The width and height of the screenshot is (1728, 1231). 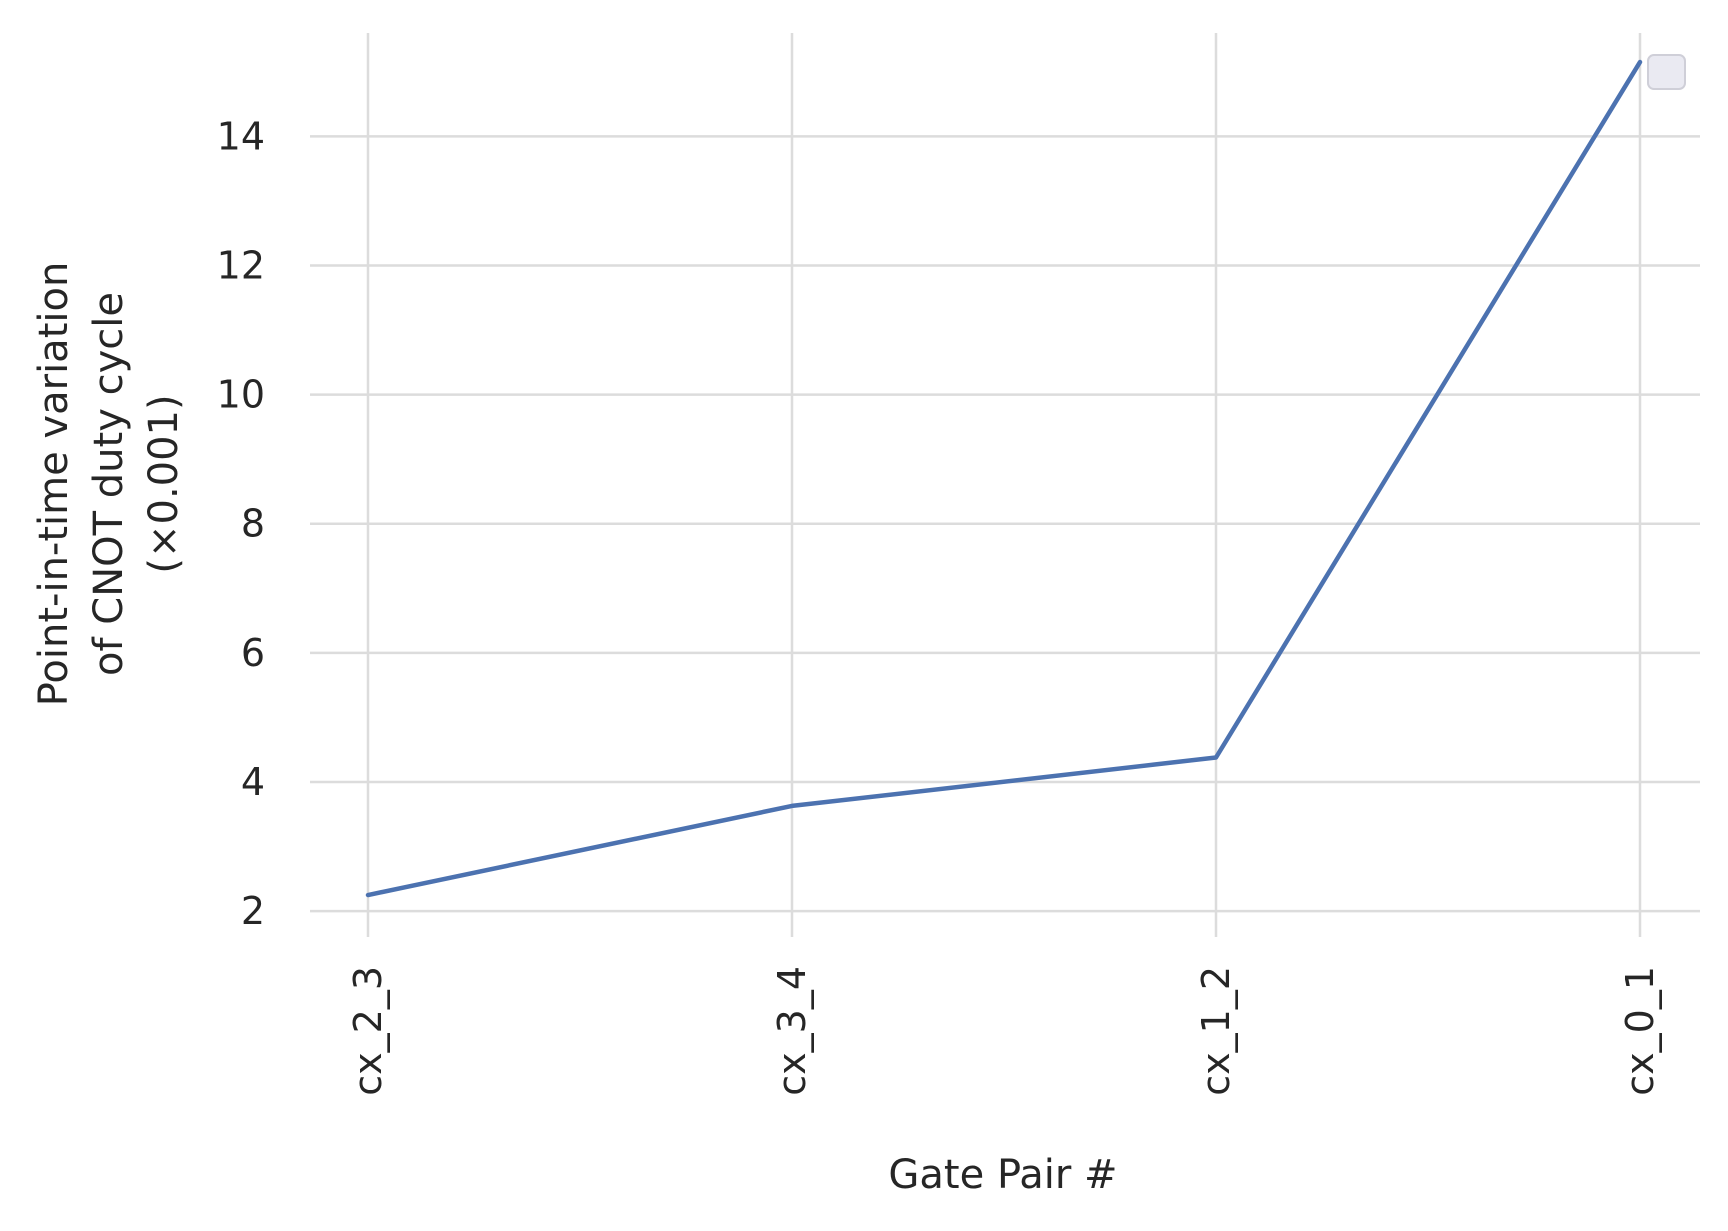 I want to click on x-tick-label: cx_1_2, so click(x=1216, y=1031).